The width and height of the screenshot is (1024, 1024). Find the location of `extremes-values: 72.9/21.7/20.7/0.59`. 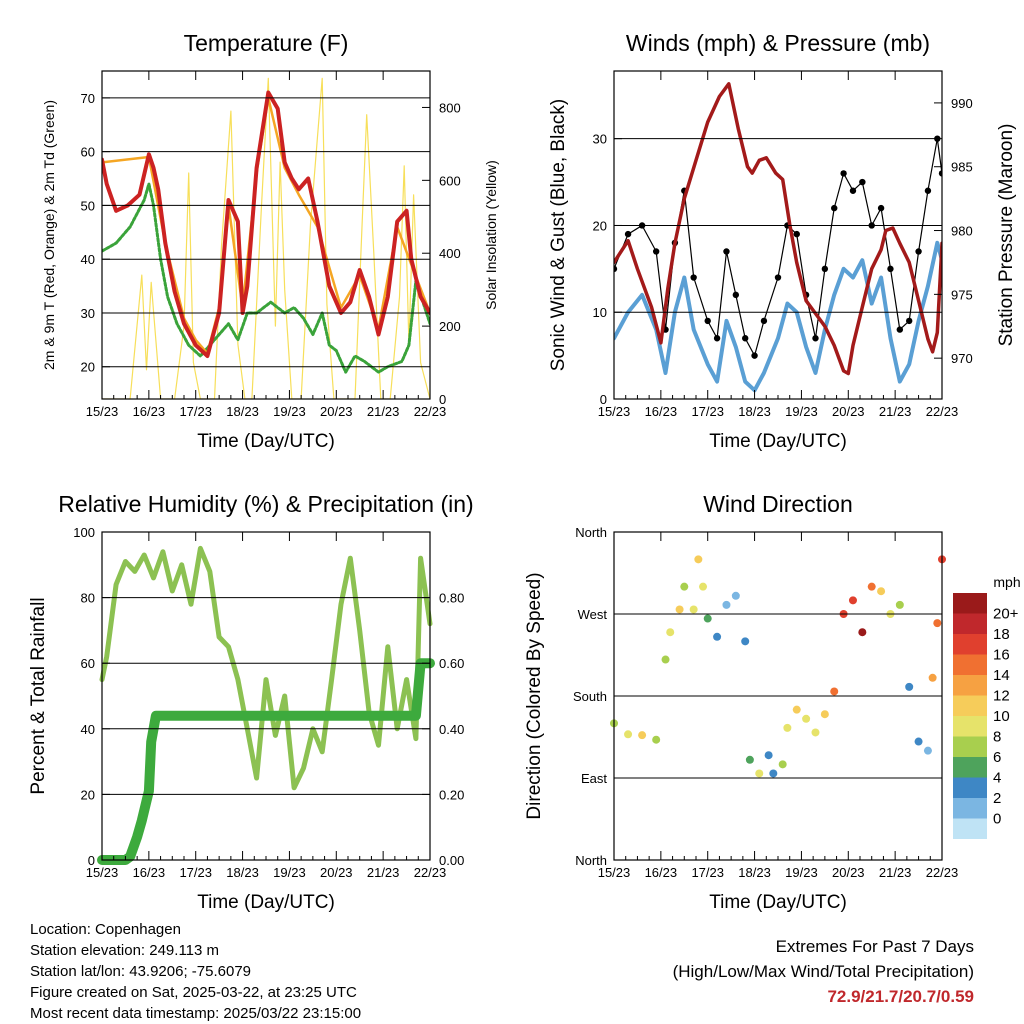

extremes-values: 72.9/21.7/20.7/0.59 is located at coordinates (900, 996).